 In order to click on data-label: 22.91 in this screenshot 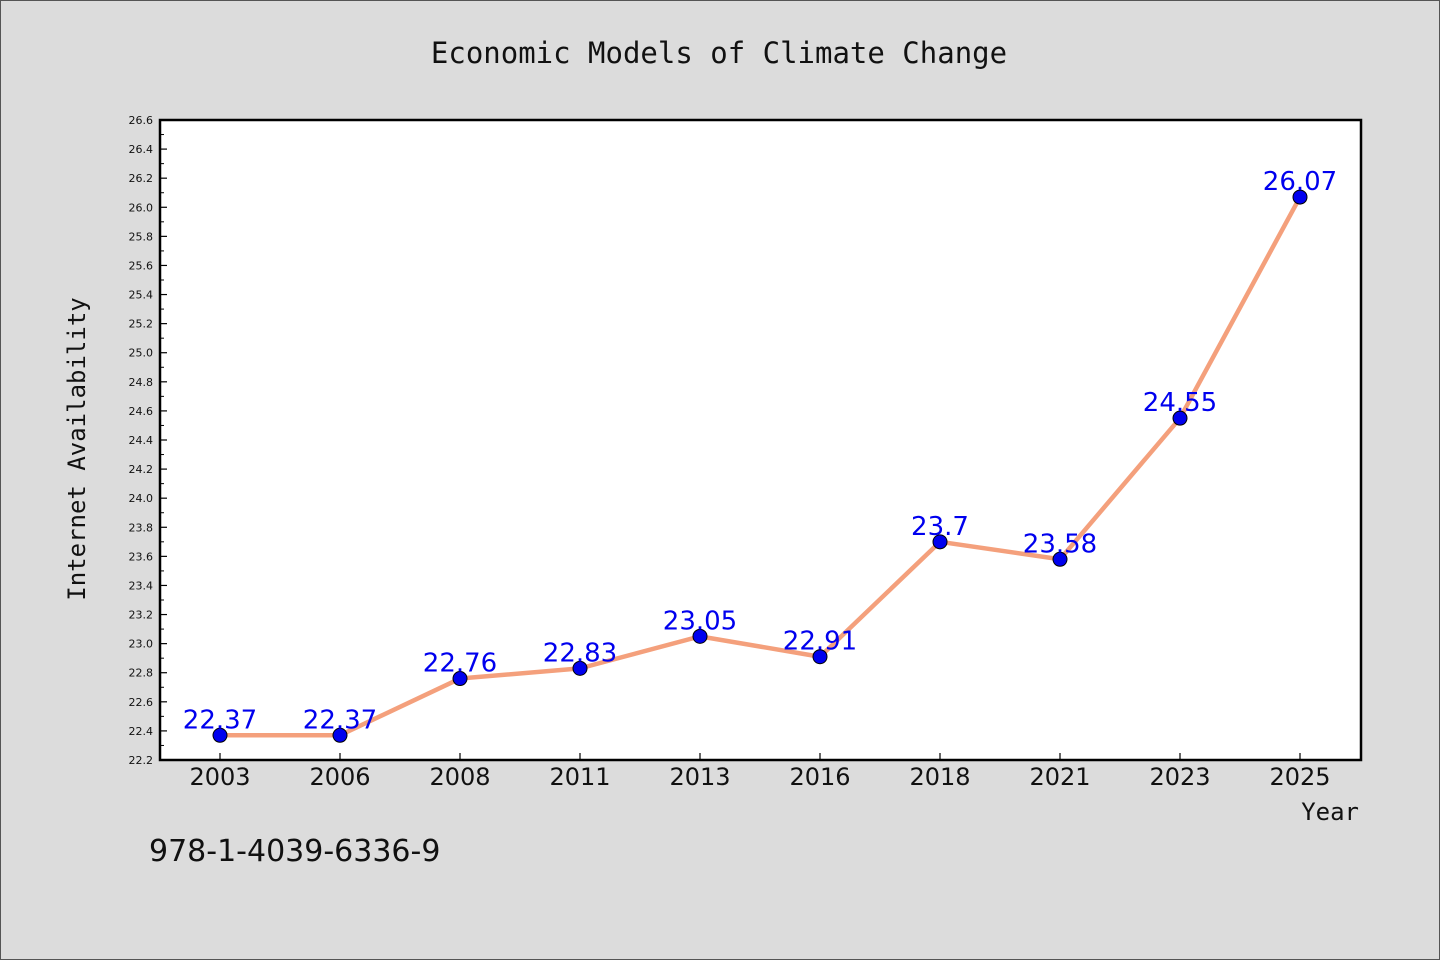, I will do `click(820, 642)`.